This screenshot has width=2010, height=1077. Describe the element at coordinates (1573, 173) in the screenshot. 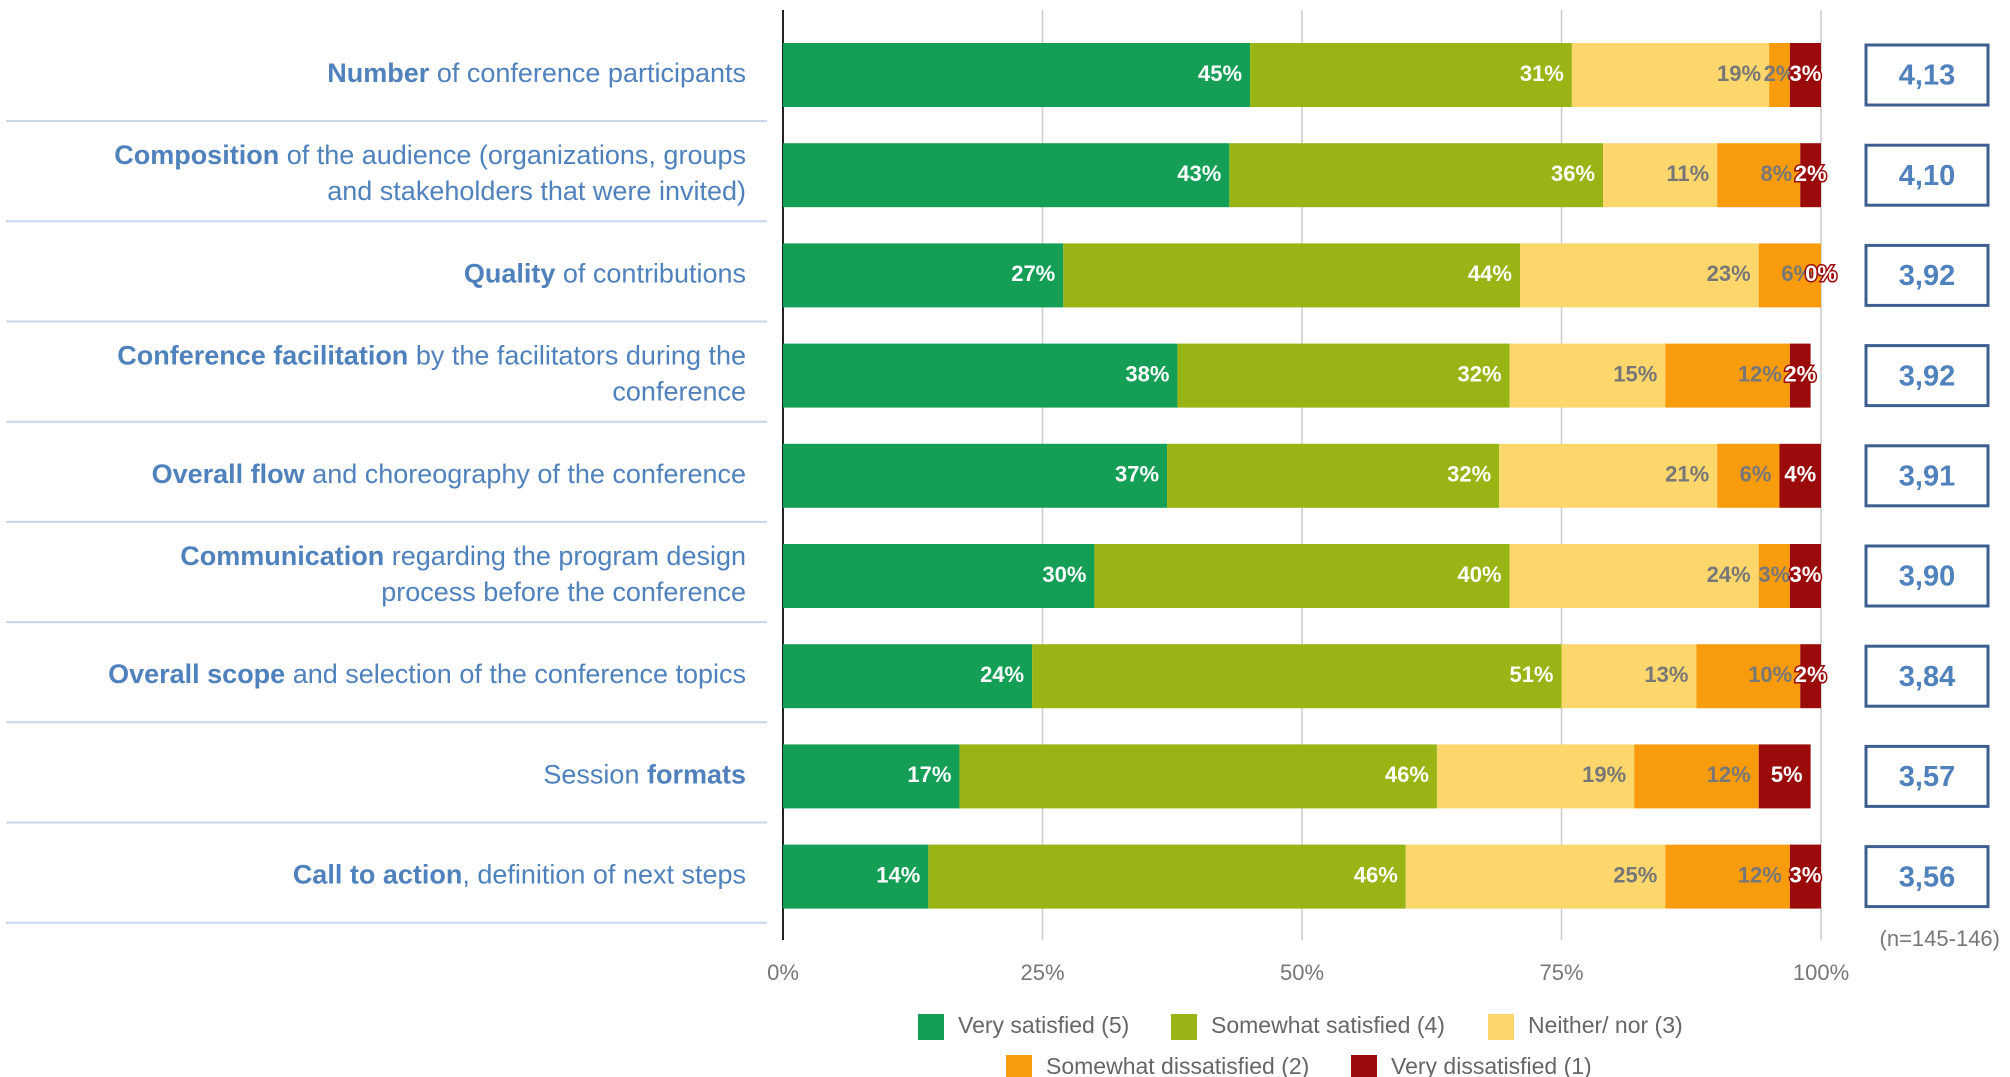

I see `value-label: 36%` at that location.